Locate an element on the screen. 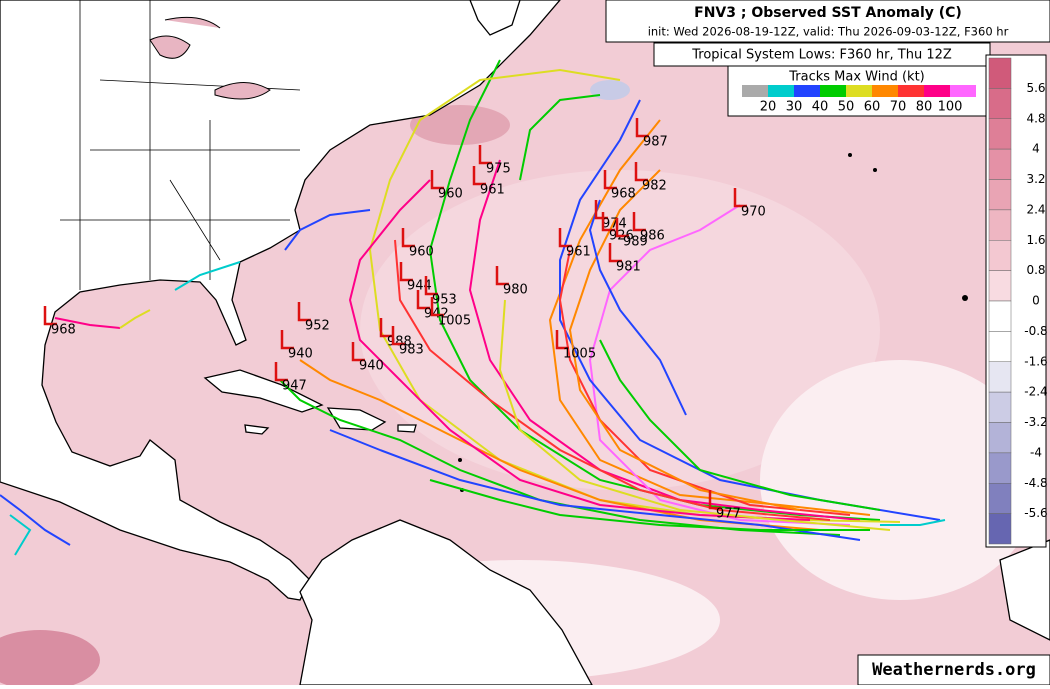 The width and height of the screenshot is (1050, 689). colorbar-label: 4 is located at coordinates (1036, 149).